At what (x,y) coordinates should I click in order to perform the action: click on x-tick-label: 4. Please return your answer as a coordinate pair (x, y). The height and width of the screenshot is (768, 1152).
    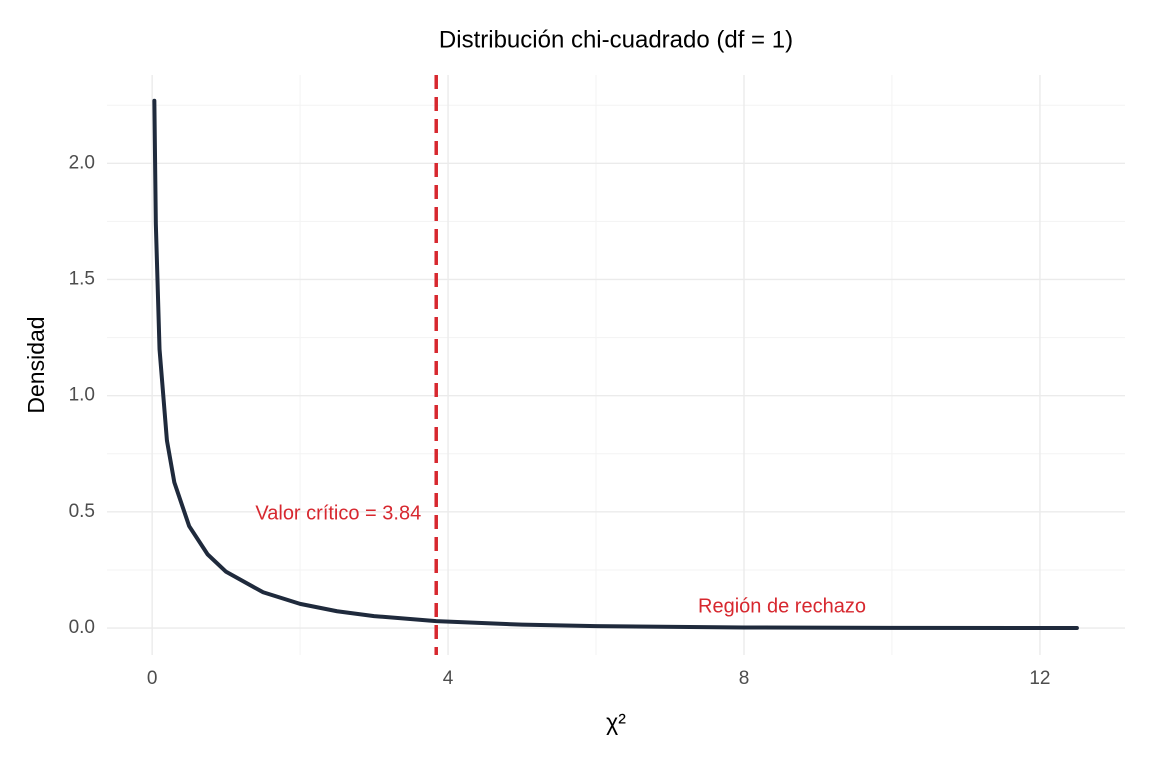
    Looking at the image, I should click on (448, 678).